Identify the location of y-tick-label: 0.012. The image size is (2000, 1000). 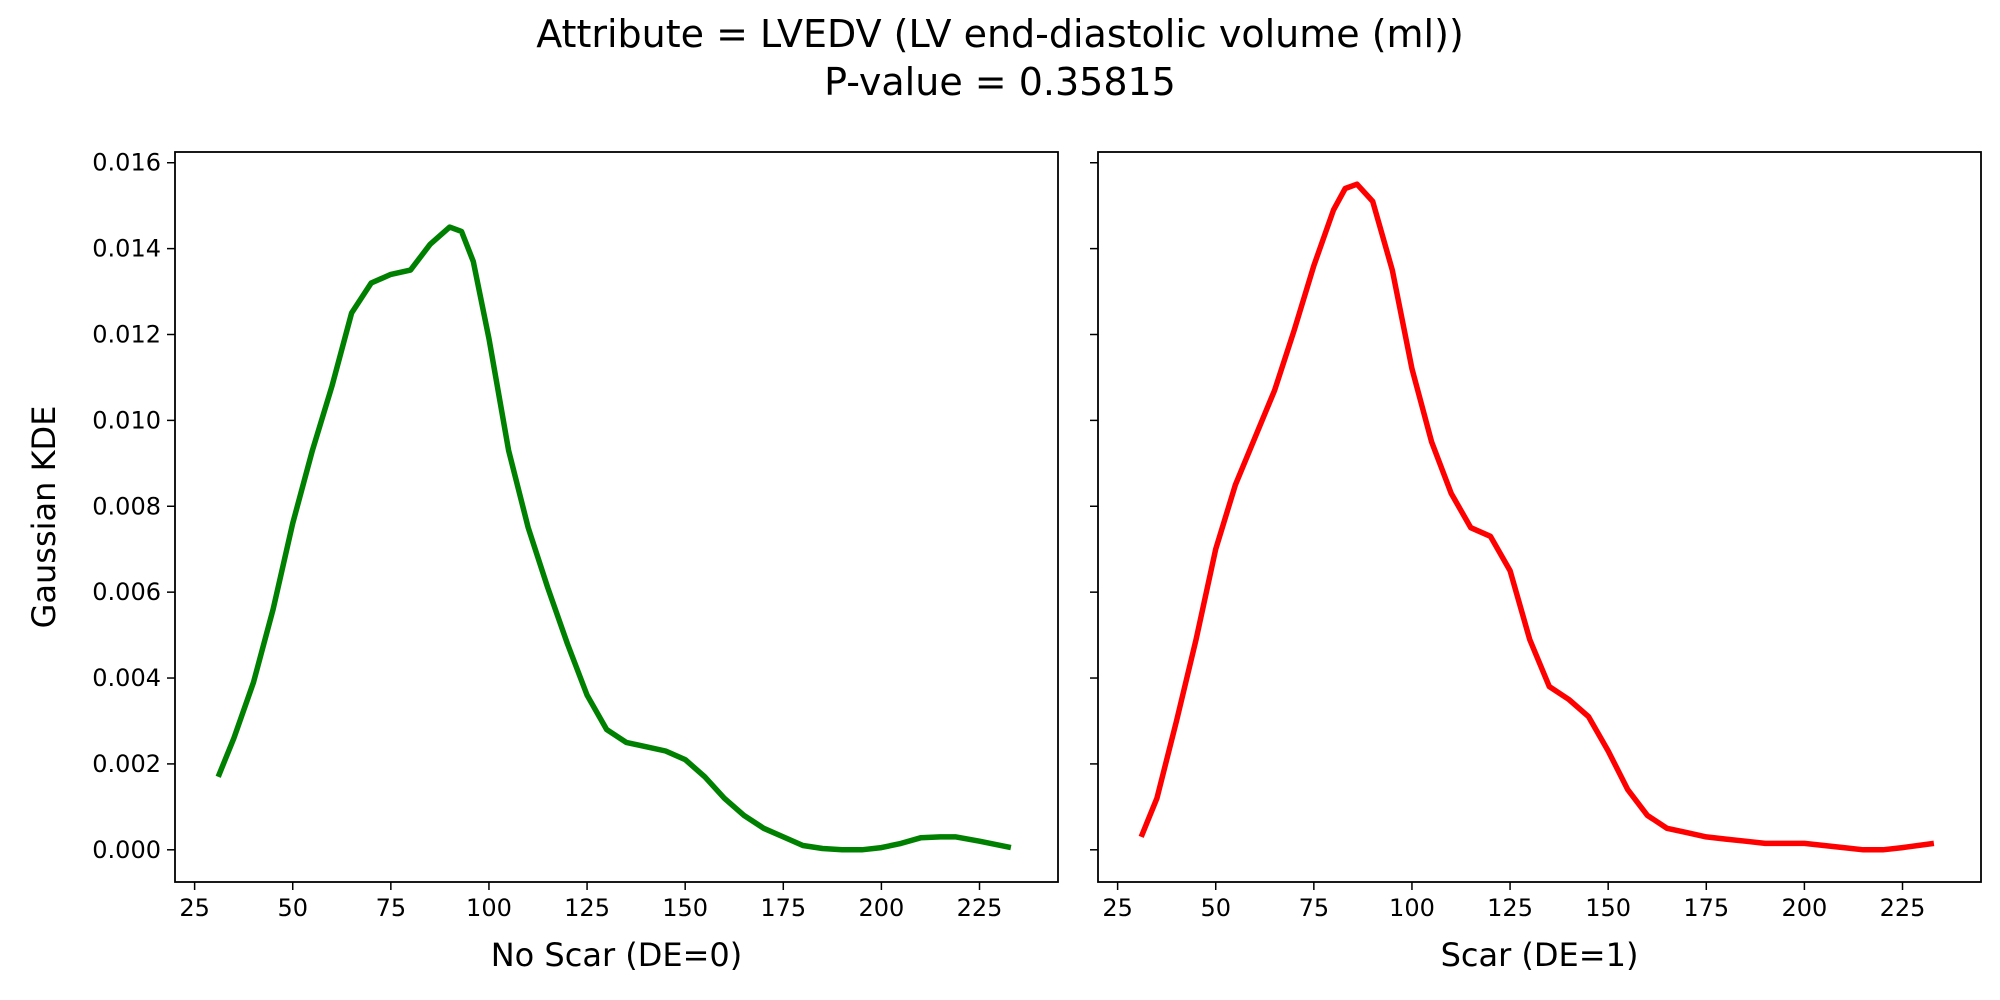
(126, 335).